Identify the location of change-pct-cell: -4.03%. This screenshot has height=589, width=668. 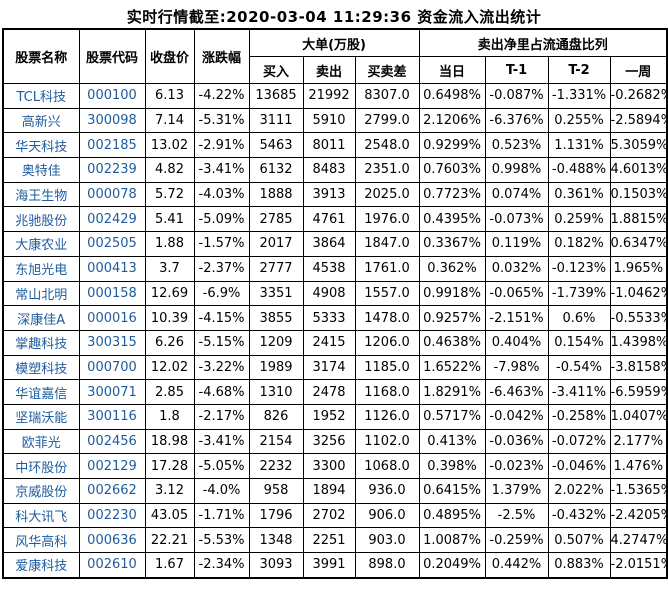
(221, 194).